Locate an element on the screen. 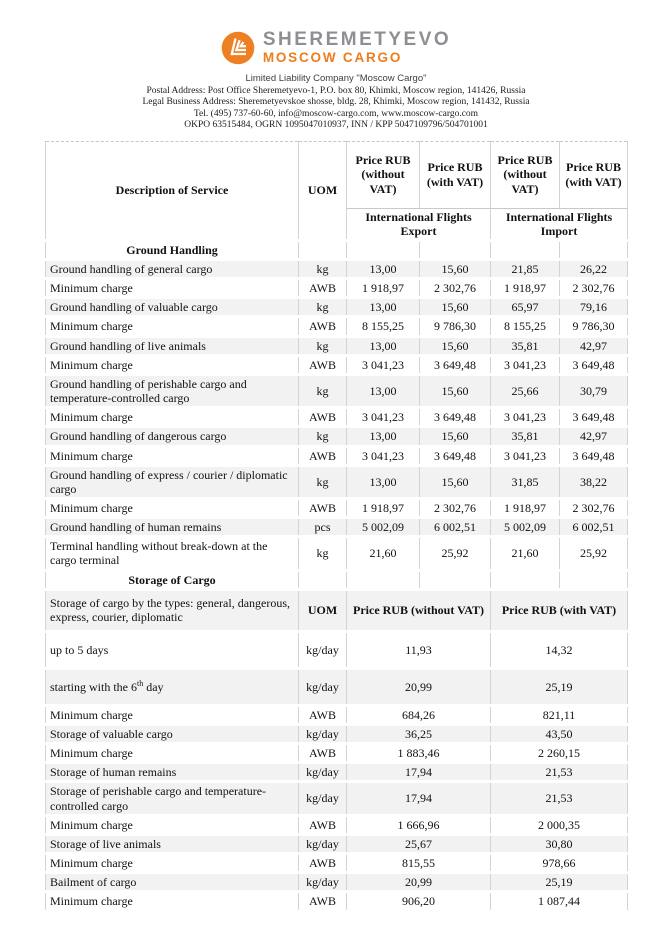 Image resolution: width=672 pixels, height=951 pixels. service-cell: up to 5 days is located at coordinates (172, 650).